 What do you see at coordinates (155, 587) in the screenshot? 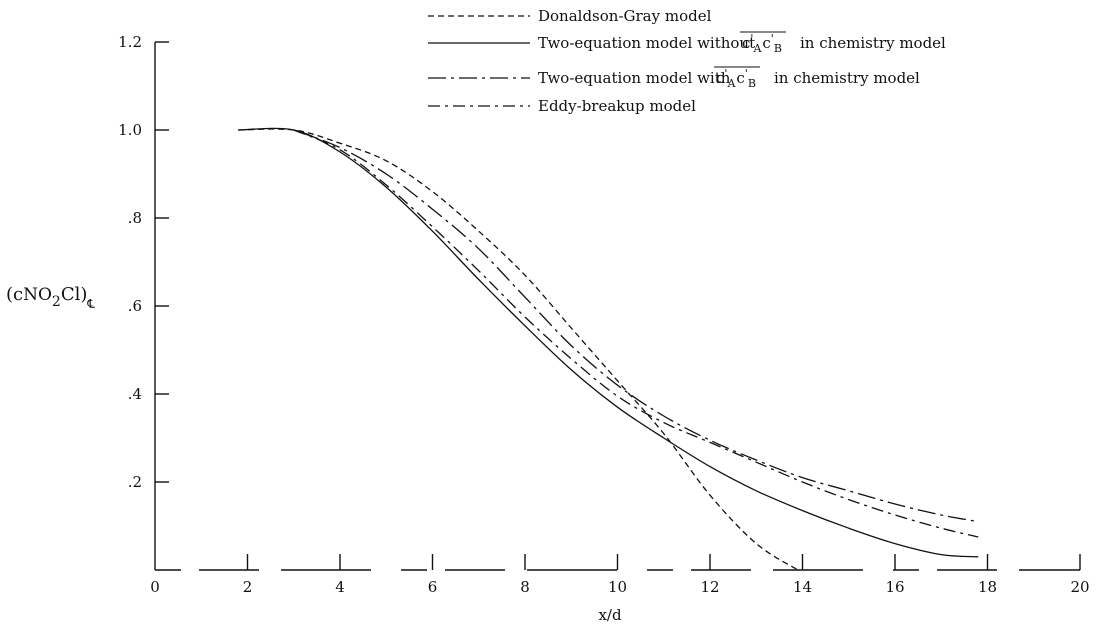
I see `x-tick-label: 0` at bounding box center [155, 587].